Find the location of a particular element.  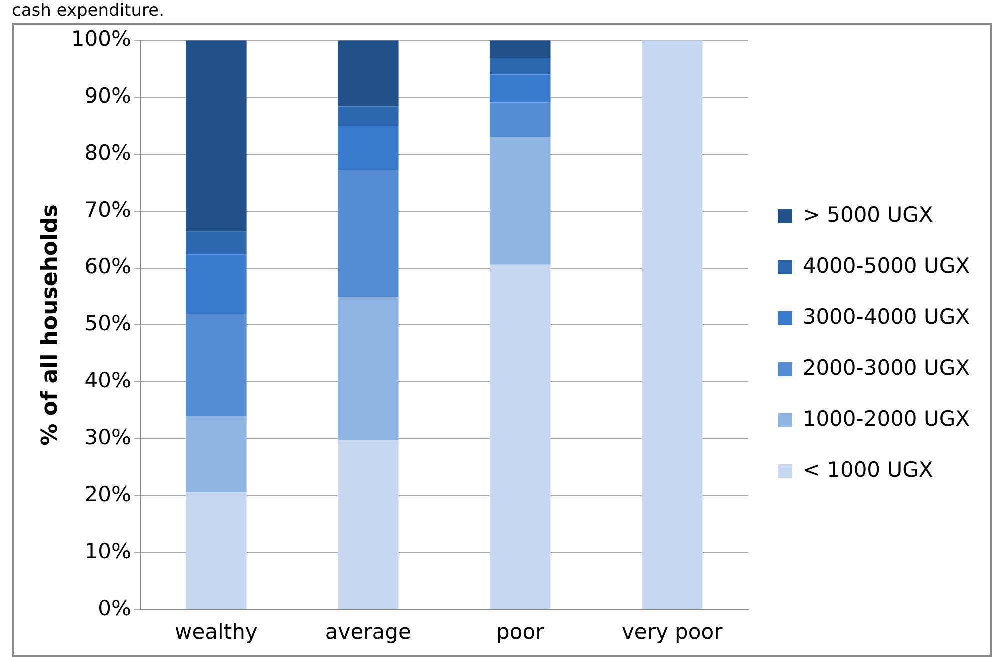

y-tick-label: 30% is located at coordinates (108, 437).